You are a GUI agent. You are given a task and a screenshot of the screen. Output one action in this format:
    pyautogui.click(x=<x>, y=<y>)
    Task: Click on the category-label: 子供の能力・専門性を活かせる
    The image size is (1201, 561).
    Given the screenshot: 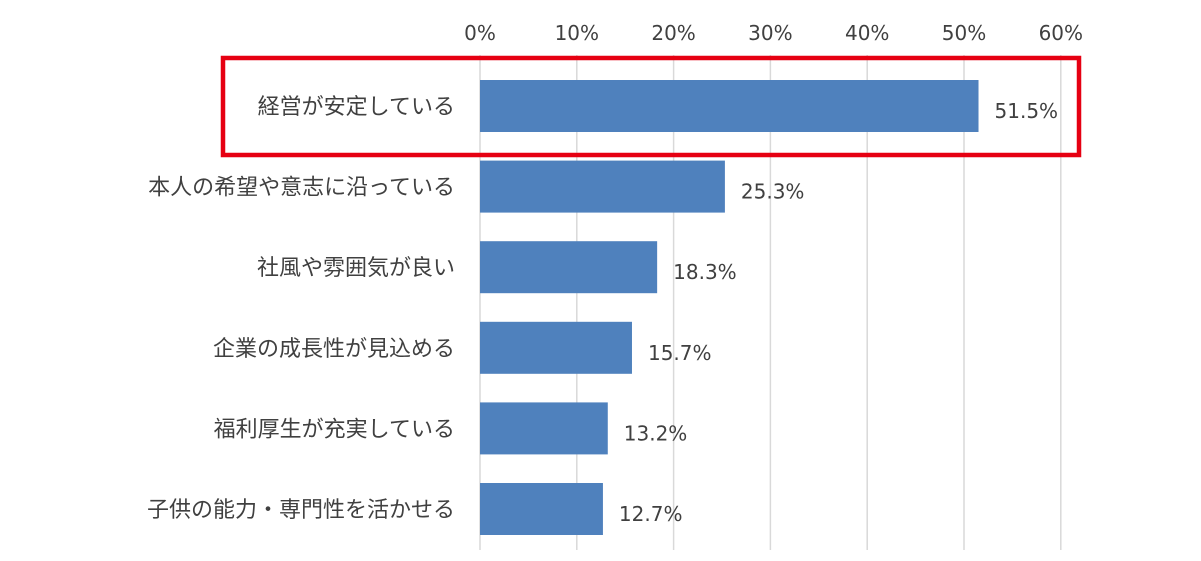 What is the action you would take?
    pyautogui.click(x=301, y=510)
    